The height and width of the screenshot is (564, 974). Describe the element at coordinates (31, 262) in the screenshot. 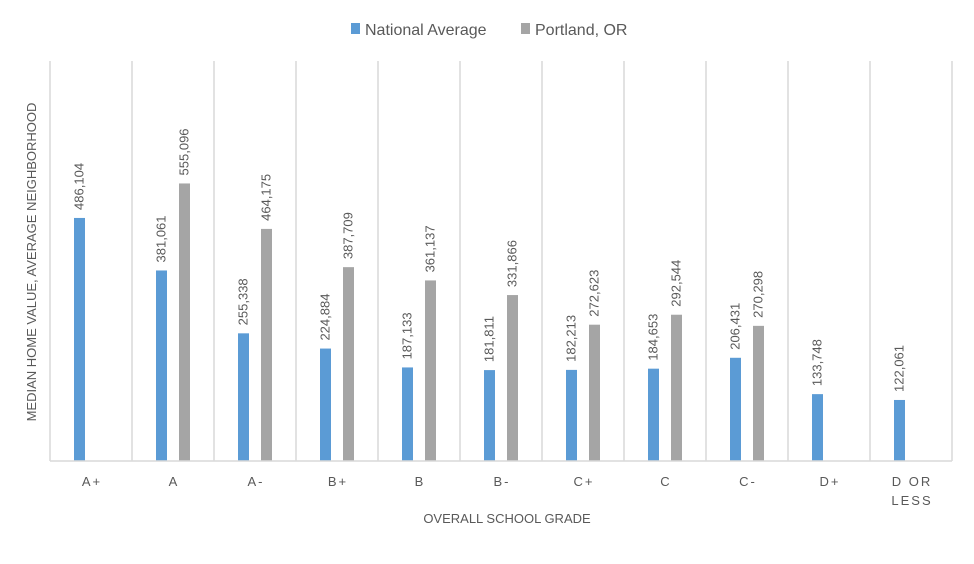

I see `y-axis-title: MEDIAN HOME VALUE, AVERAGE NEIGHBORHOOD` at that location.